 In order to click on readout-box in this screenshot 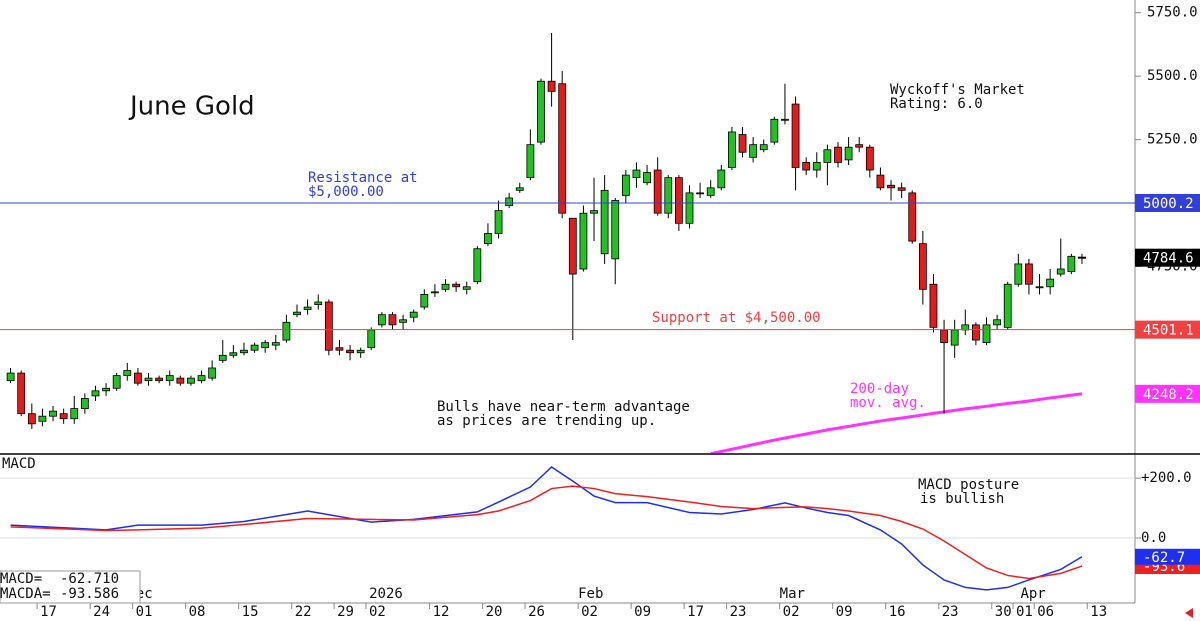, I will do `click(70, 587)`.